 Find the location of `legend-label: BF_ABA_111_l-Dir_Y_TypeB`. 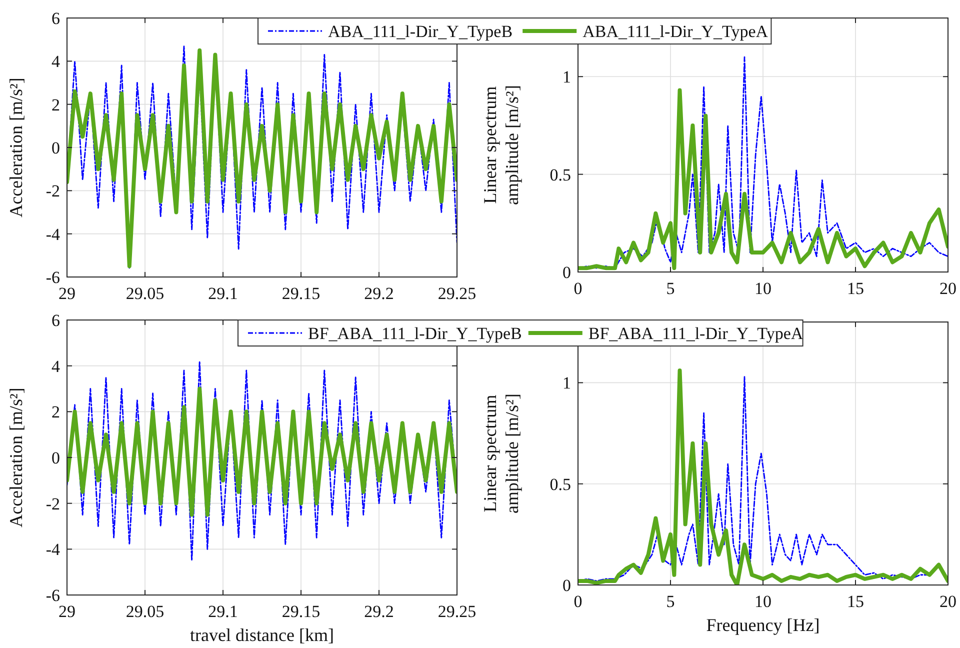

legend-label: BF_ABA_111_l-Dir_Y_TypeB is located at coordinates (415, 333).